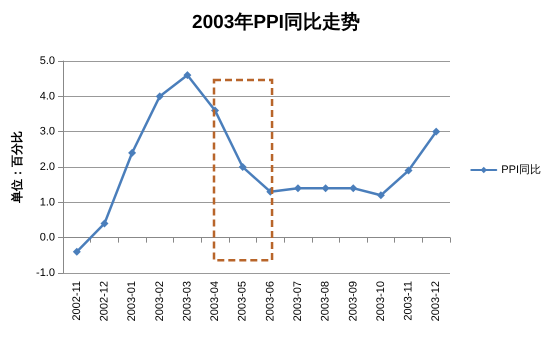 Image resolution: width=552 pixels, height=340 pixels. What do you see at coordinates (47, 238) in the screenshot?
I see `y-tick-label: 0.0` at bounding box center [47, 238].